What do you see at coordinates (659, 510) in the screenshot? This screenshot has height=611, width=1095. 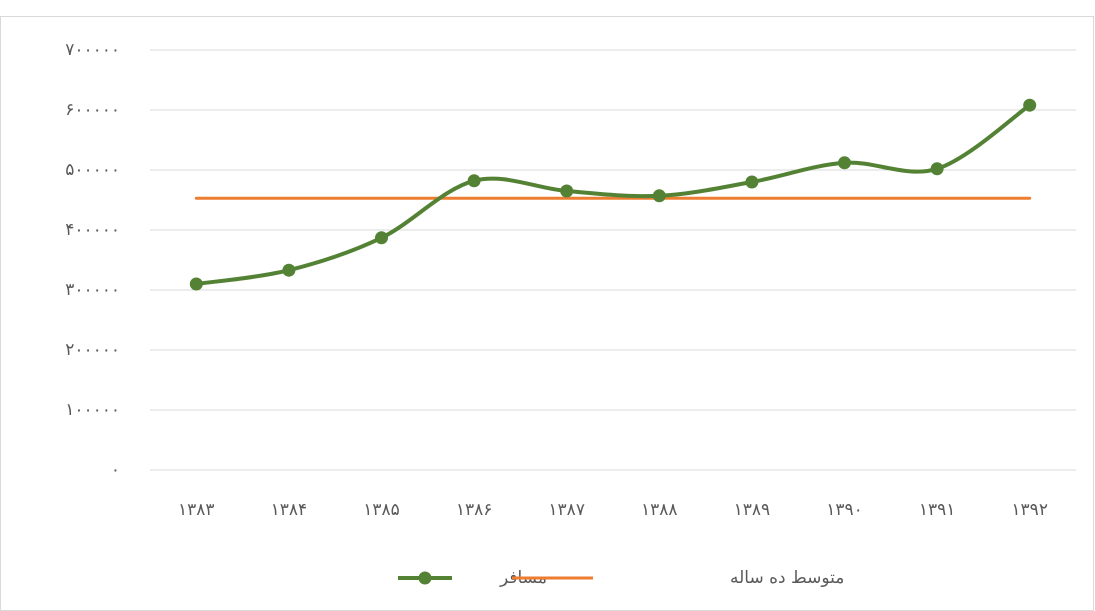 I see `x-tick-label: ۱۳۸۸` at bounding box center [659, 510].